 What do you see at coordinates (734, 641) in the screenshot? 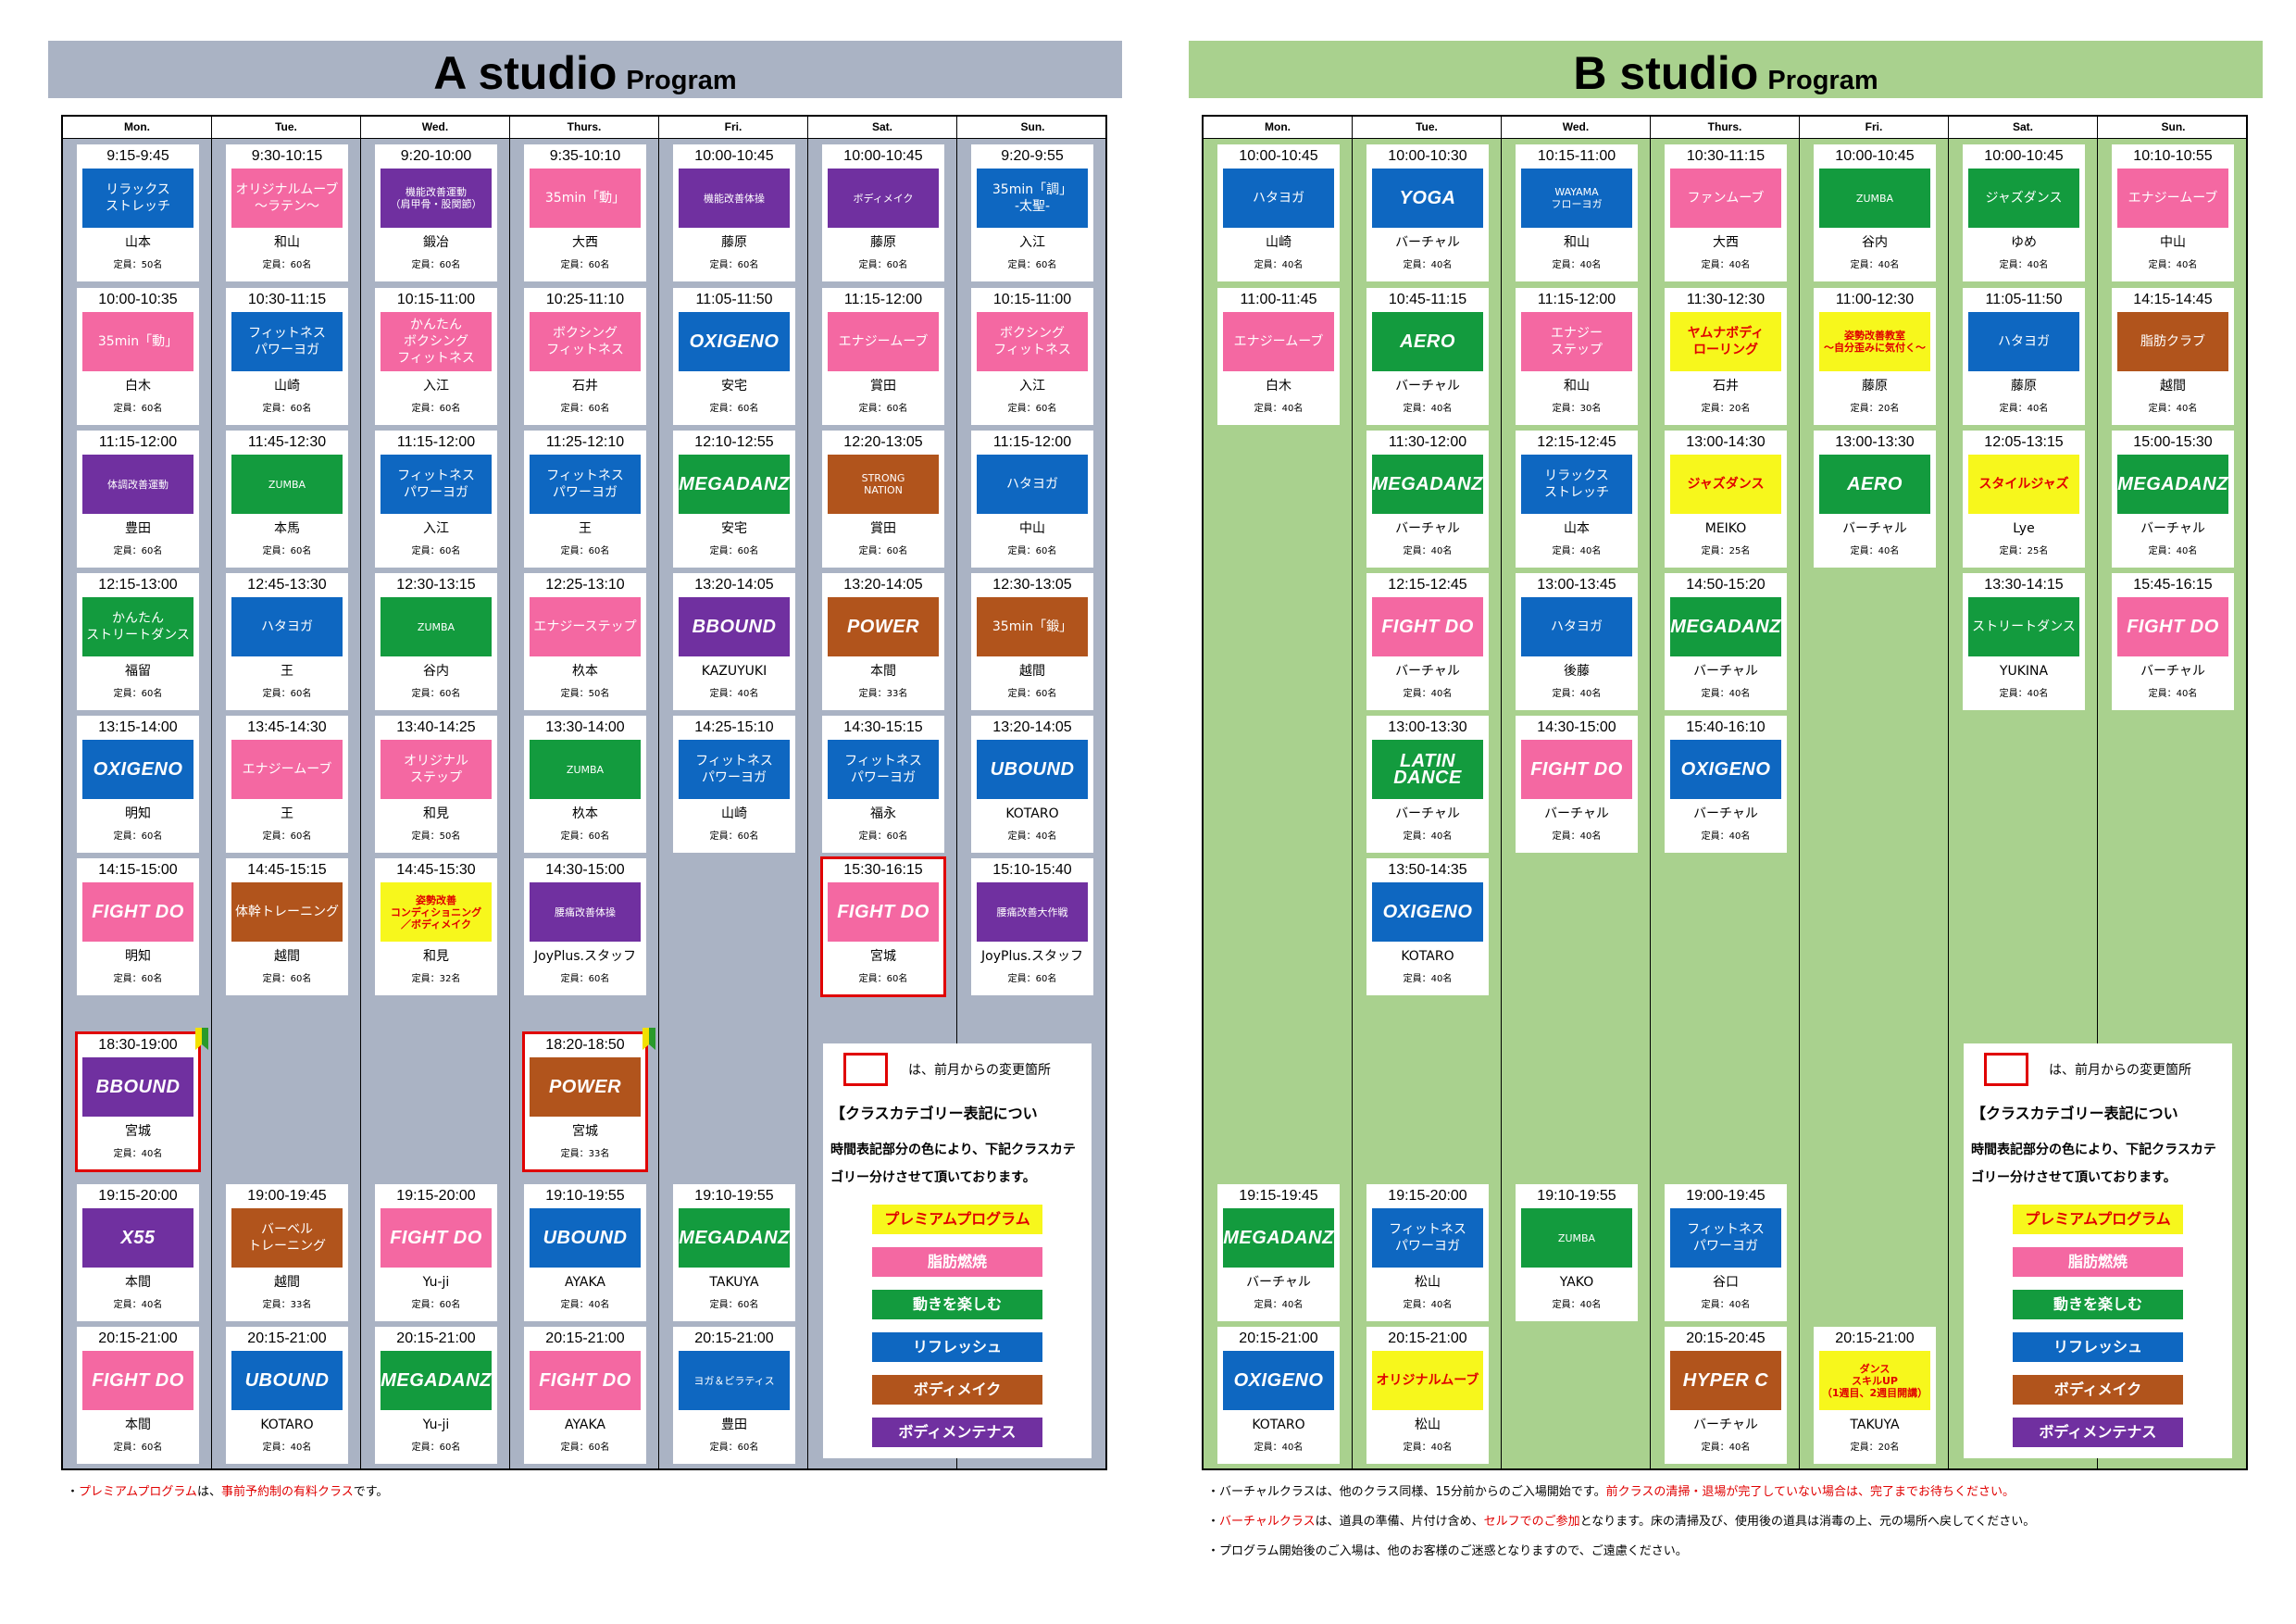
I see `class-card: 13:20-14:05 BBOUND KAZUYUKI 定員：40名` at bounding box center [734, 641].